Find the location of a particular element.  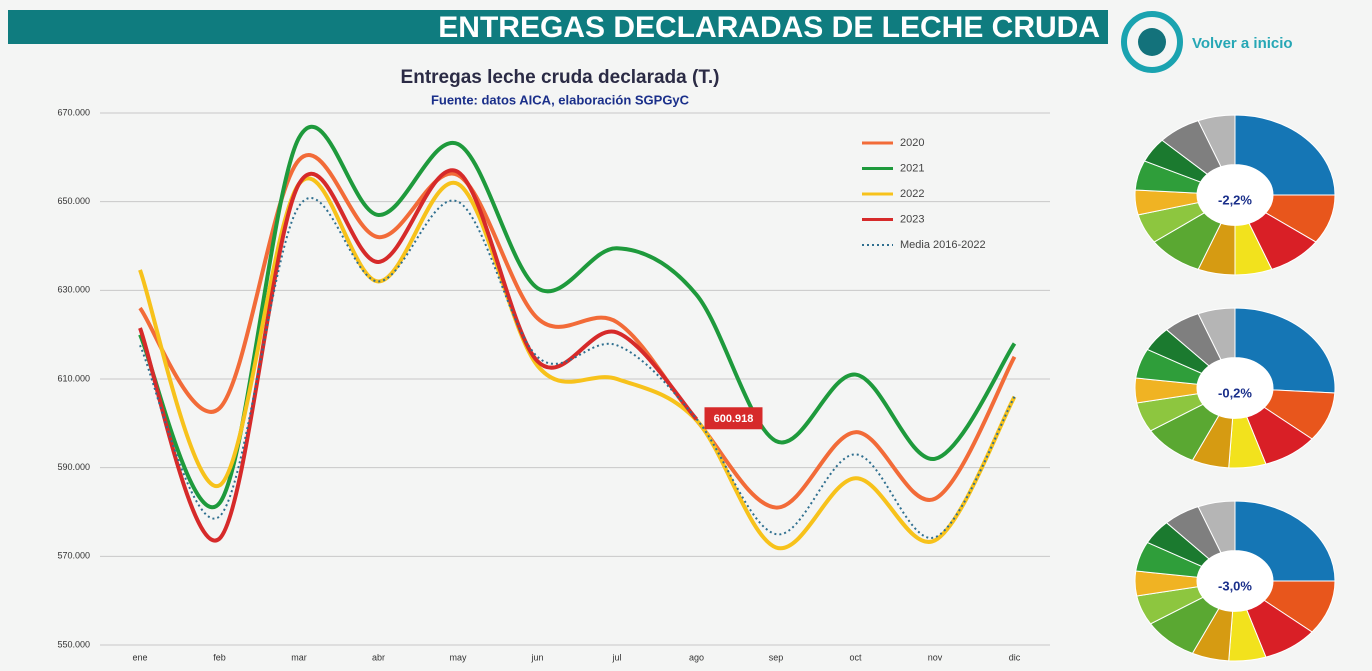

y-tick-label: 590.000 is located at coordinates (73, 467).